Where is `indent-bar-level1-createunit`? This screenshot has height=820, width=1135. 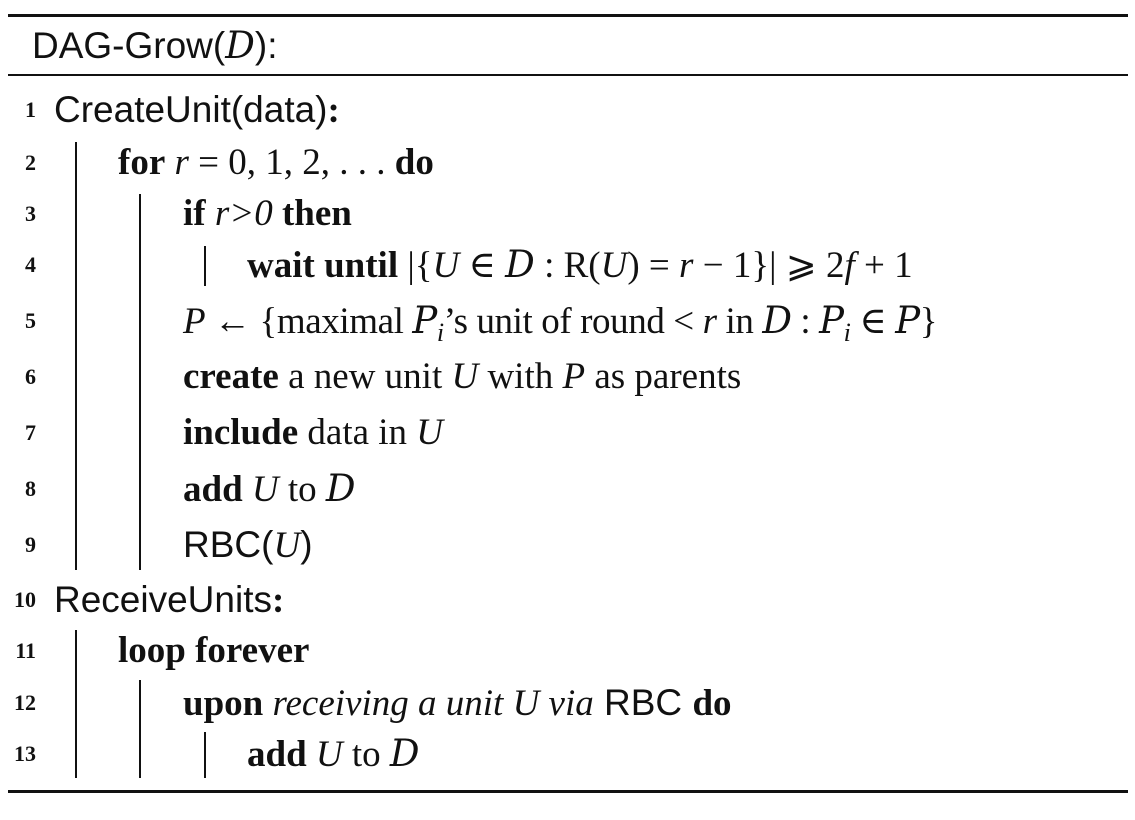
indent-bar-level1-createunit is located at coordinates (76, 356).